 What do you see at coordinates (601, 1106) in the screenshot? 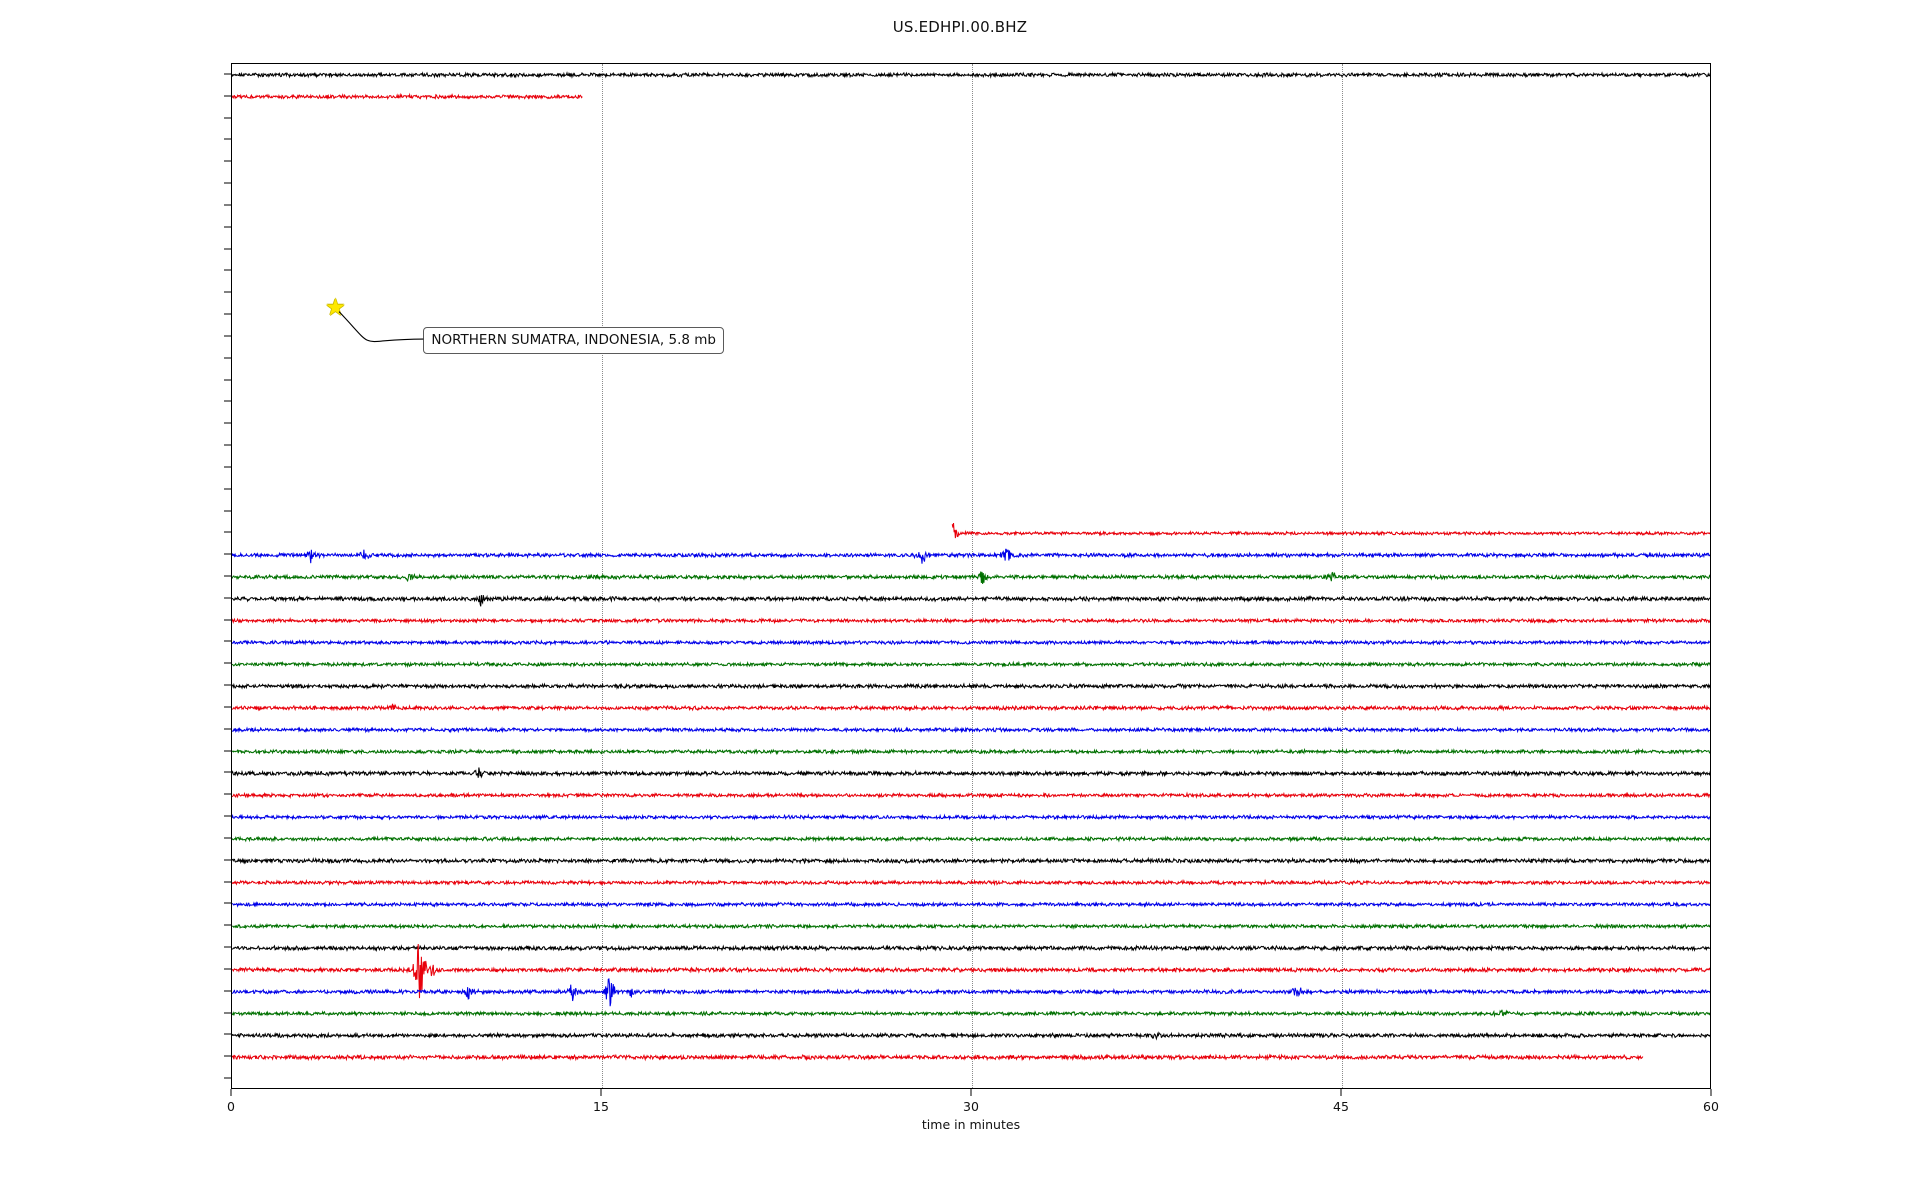
I see `x-tick-label: 15` at bounding box center [601, 1106].